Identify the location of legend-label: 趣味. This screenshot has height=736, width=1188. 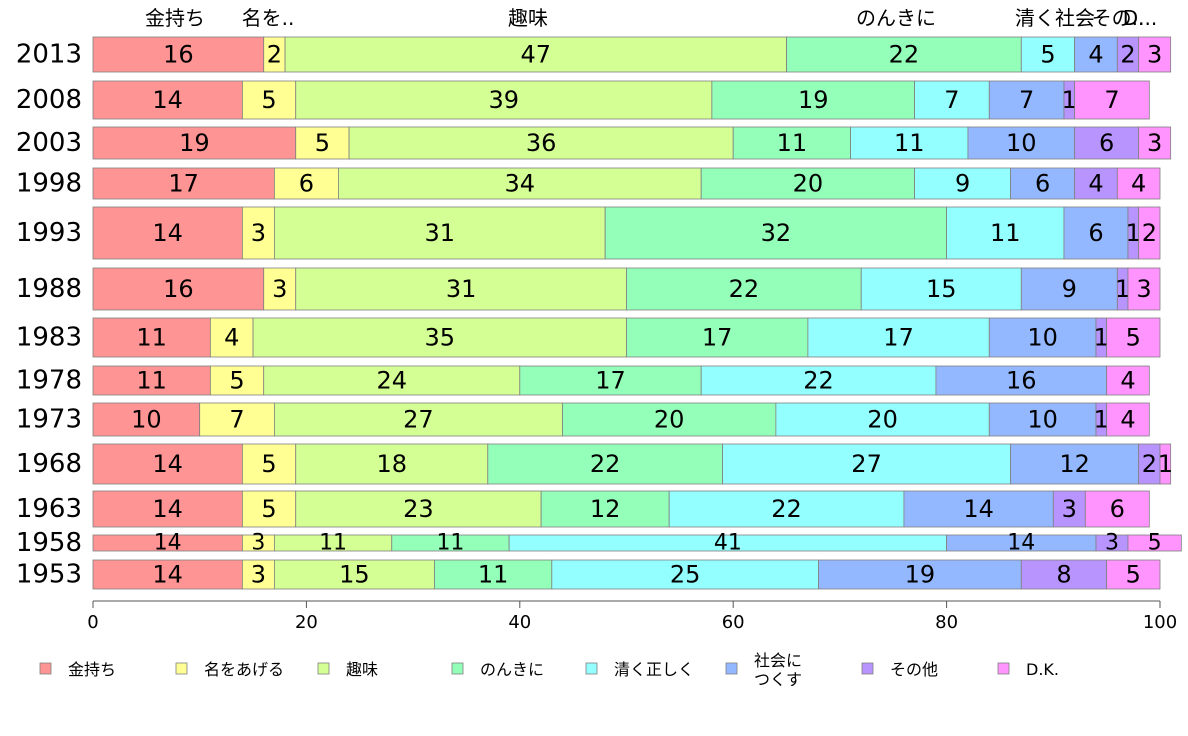
(362, 669).